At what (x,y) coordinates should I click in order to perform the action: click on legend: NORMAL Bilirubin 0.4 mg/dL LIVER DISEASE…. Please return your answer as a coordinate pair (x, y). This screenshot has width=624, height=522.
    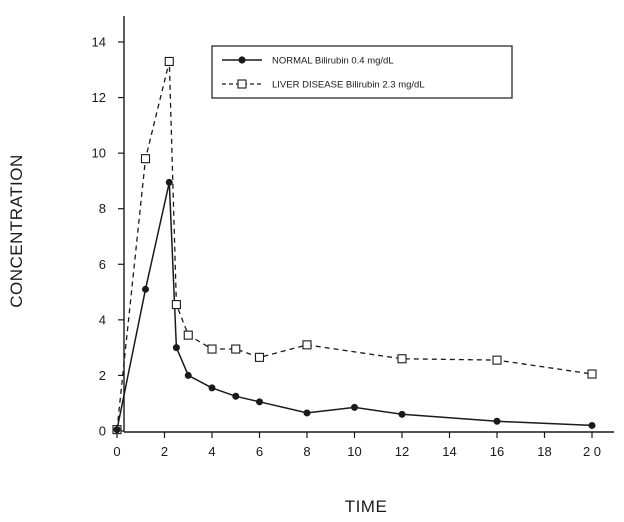
    Looking at the image, I should click on (362, 72).